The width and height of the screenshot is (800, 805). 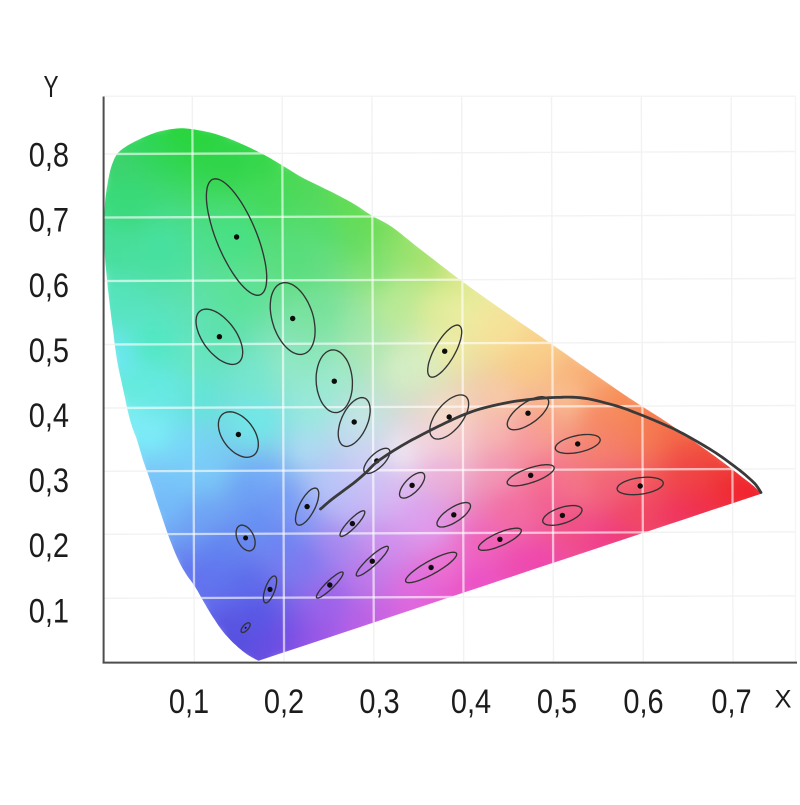 I want to click on svg-text: Y, so click(x=50, y=87).